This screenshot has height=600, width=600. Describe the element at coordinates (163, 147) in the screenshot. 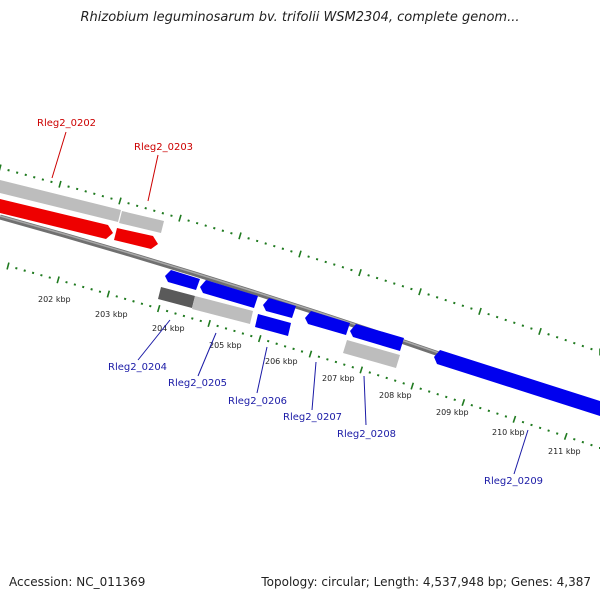

I see `gene-label-rleg2-0203: Rleg2_0203` at that location.